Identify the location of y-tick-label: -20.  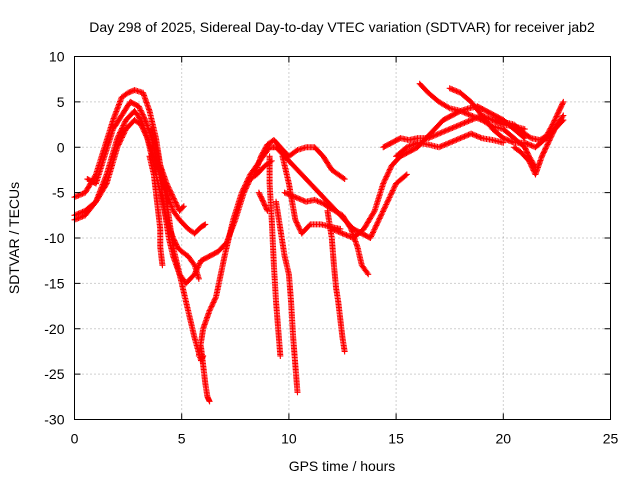
(54, 329).